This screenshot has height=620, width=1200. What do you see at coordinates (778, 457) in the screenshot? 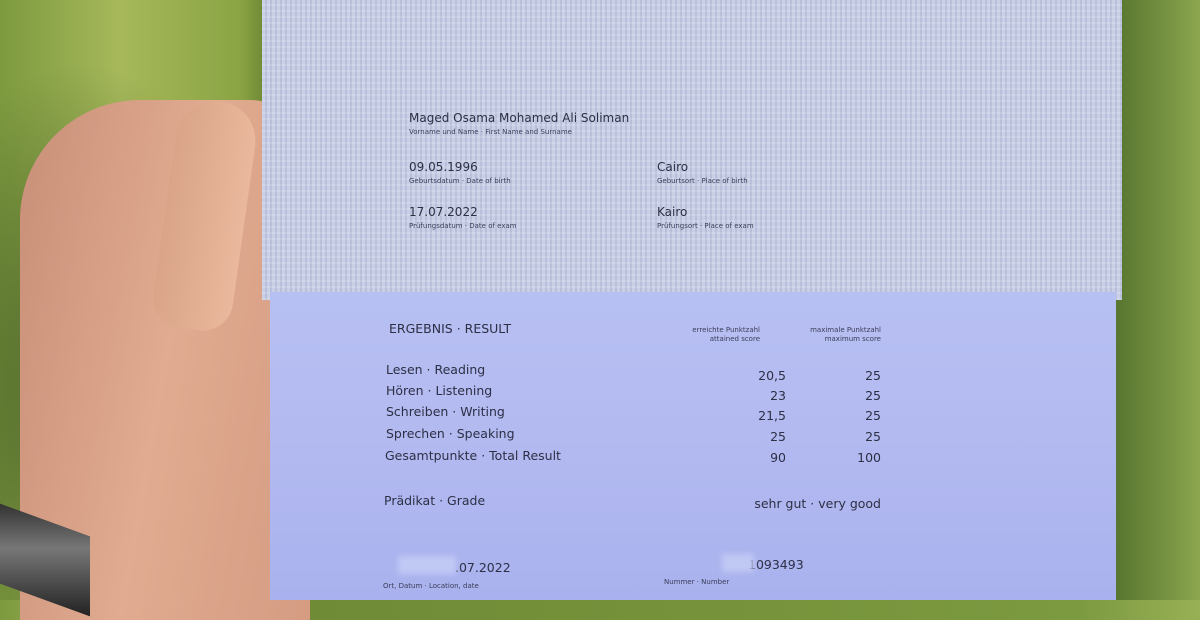
I see `attained-score: 90` at bounding box center [778, 457].